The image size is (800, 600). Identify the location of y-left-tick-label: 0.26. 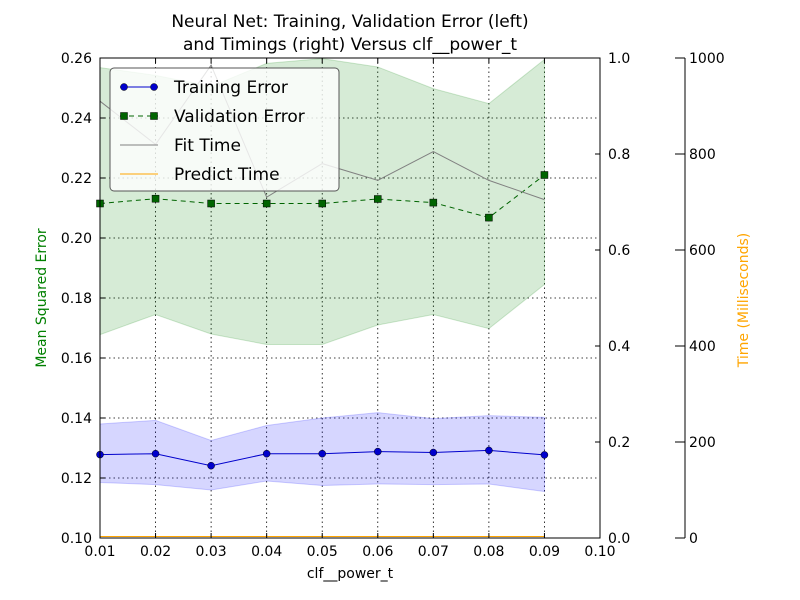
(76, 59).